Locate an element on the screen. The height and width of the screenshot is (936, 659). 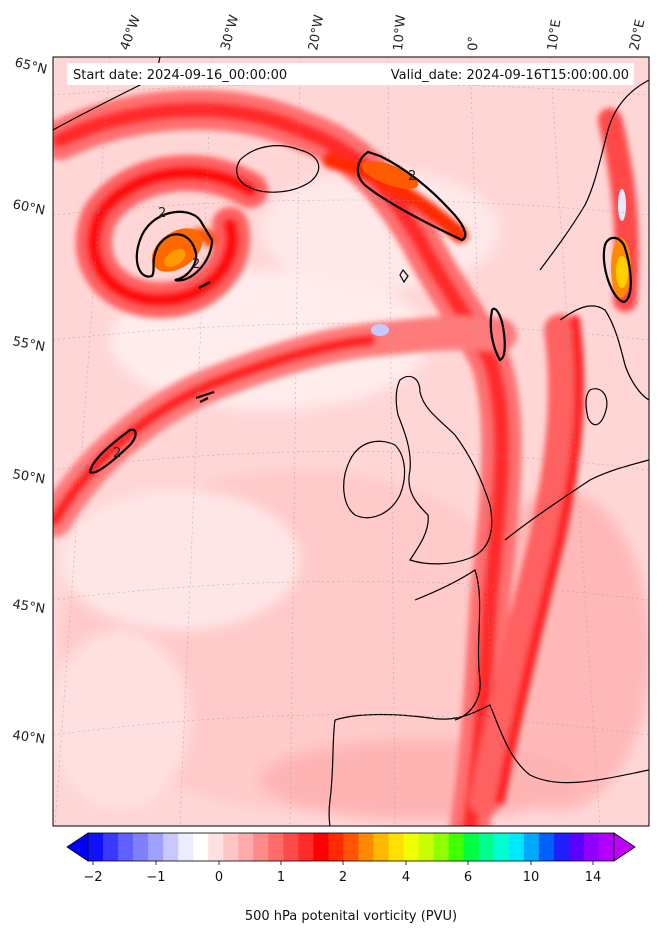
lat-label: 55°N is located at coordinates (28, 344).